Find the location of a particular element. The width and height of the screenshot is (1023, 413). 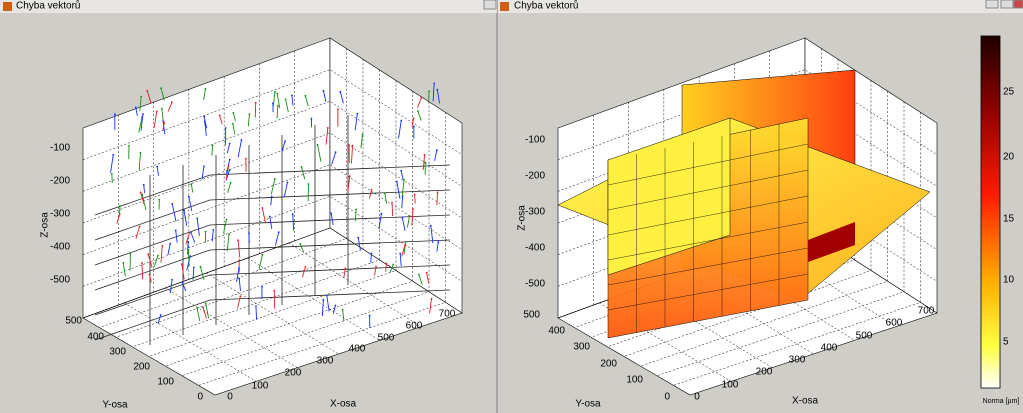

y-tick-label: 0 is located at coordinates (200, 397).